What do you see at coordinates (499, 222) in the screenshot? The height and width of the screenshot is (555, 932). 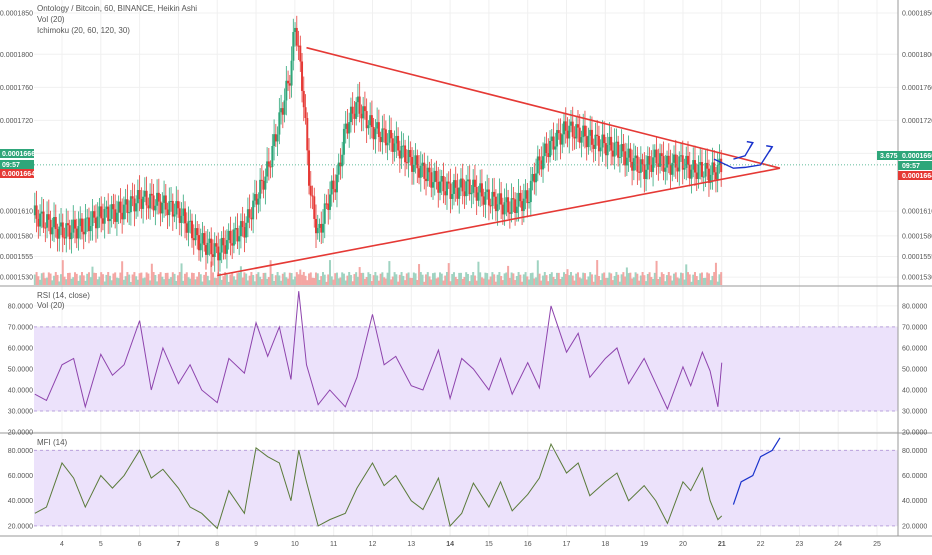 I see `trendline-lower` at bounding box center [499, 222].